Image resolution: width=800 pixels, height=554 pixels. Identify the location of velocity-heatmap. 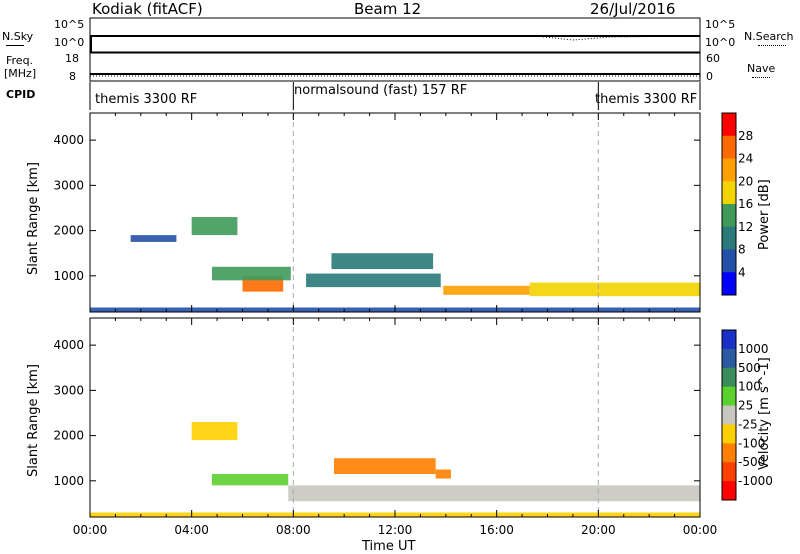
(395, 469).